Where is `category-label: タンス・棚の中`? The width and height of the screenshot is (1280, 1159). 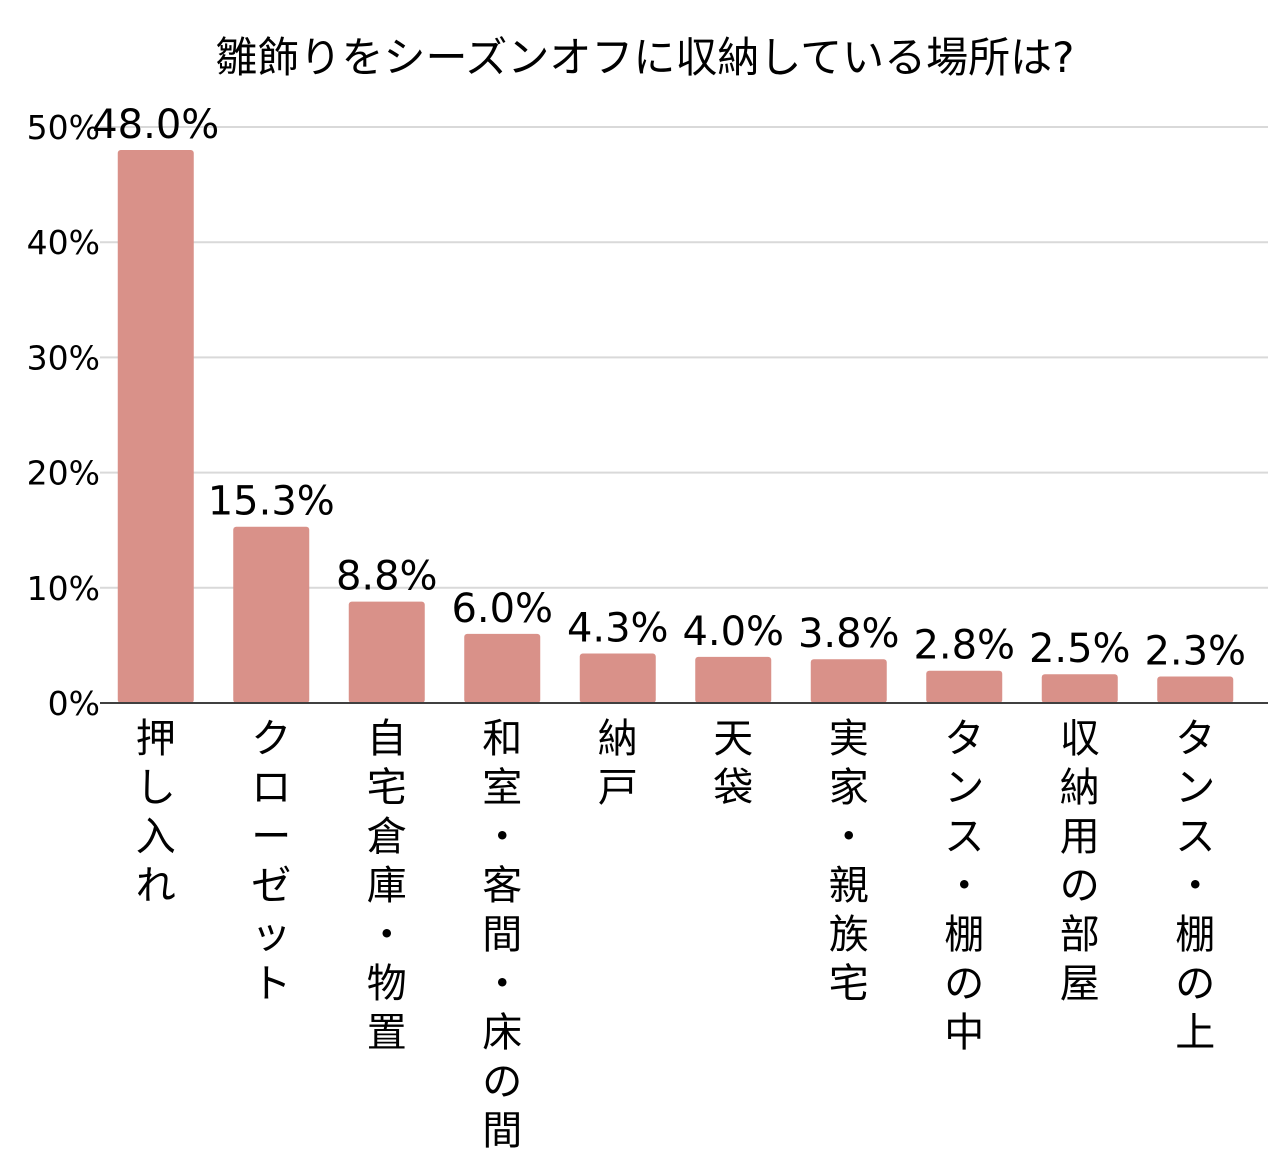
category-label: タンス・棚の中 is located at coordinates (964, 886).